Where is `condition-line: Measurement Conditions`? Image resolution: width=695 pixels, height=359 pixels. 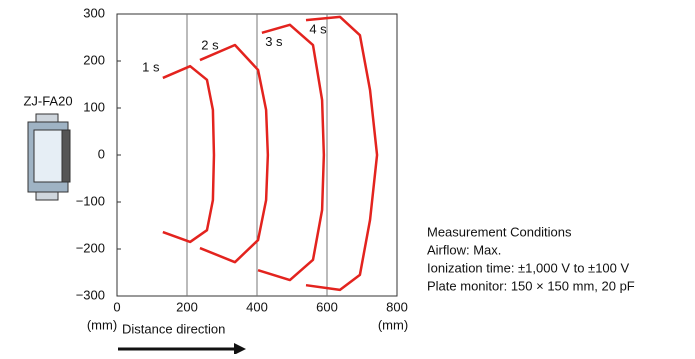
condition-line: Measurement Conditions is located at coordinates (499, 231).